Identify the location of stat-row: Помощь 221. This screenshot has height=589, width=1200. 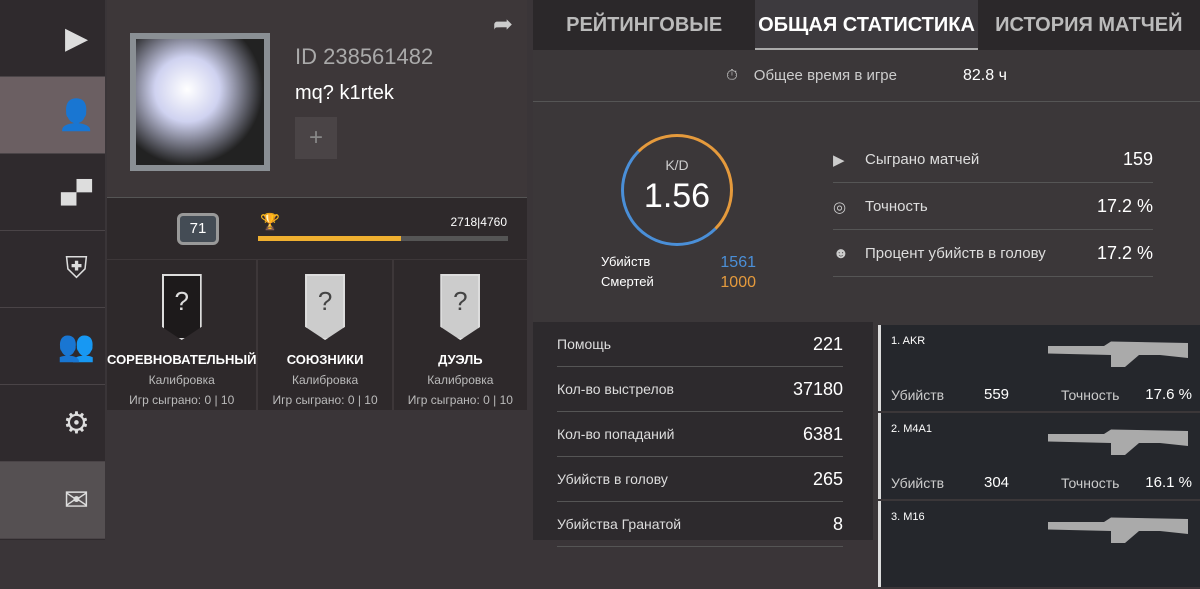
(700, 344).